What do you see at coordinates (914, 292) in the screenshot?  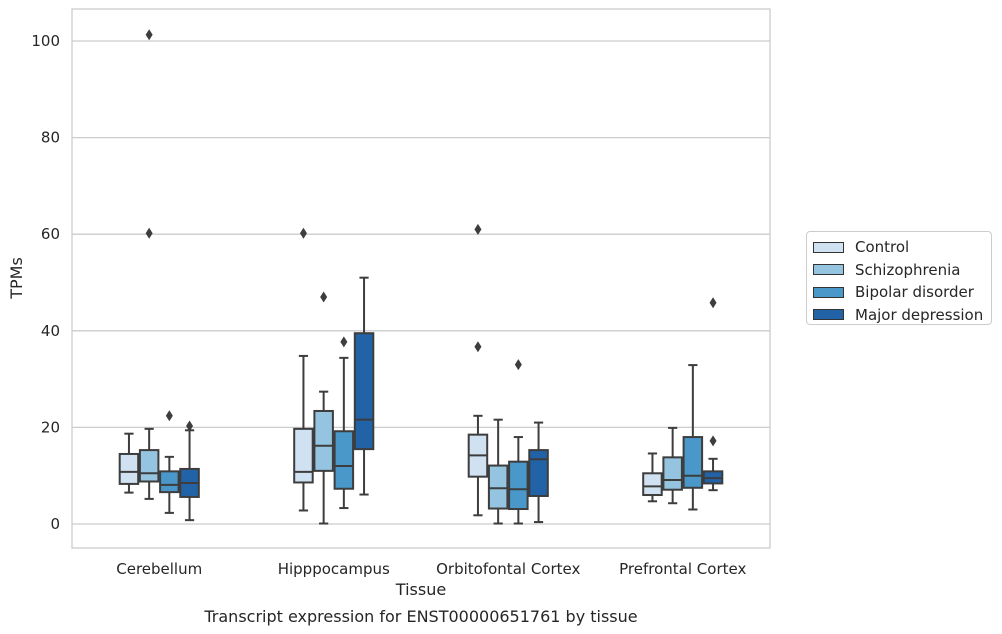 I see `legend-label: Bipolar disorder` at bounding box center [914, 292].